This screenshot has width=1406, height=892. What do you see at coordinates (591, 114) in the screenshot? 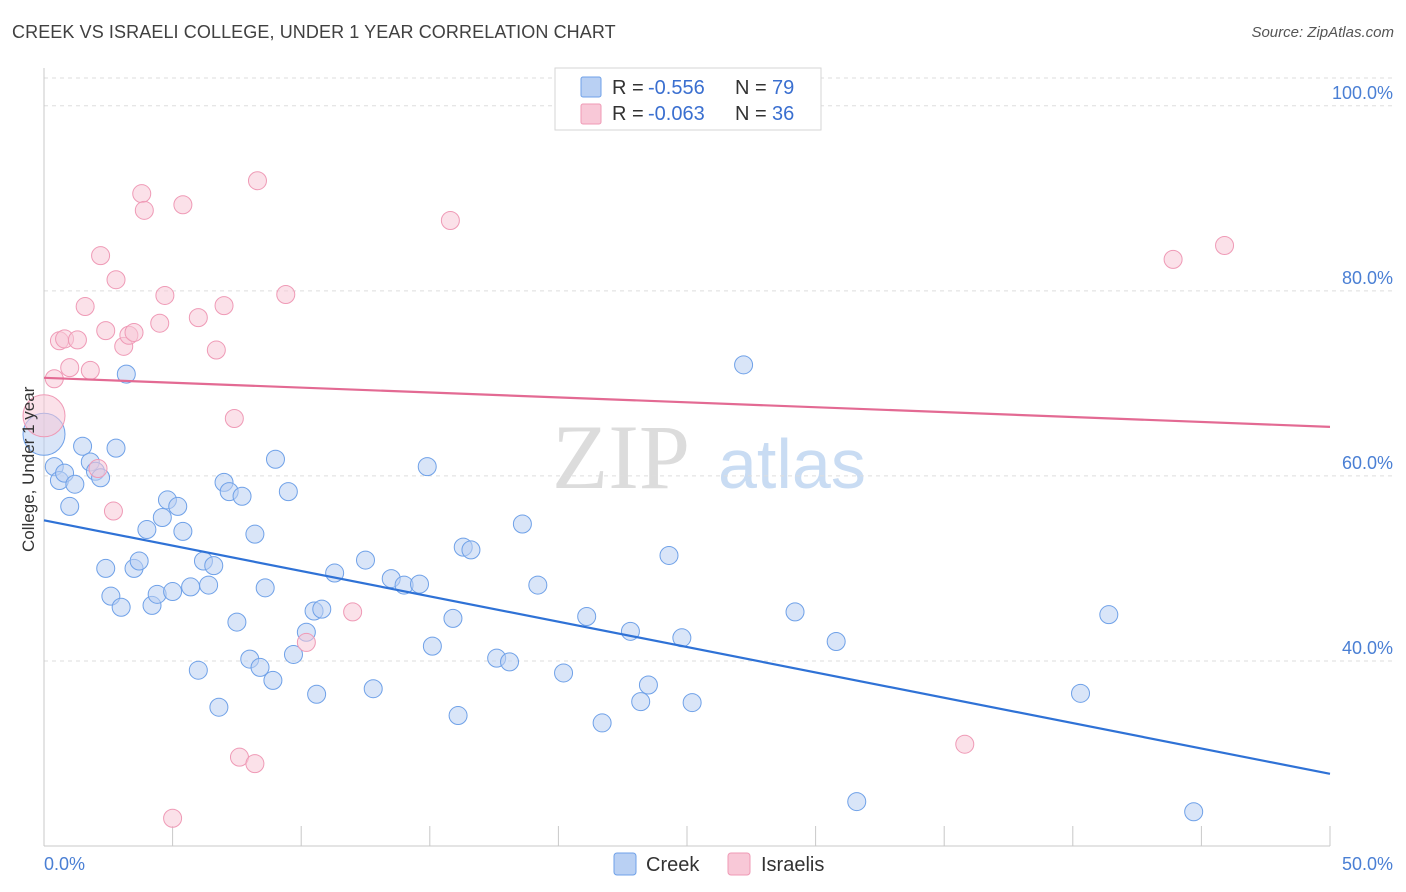
I see `legend-swatch-israelis` at bounding box center [591, 114].